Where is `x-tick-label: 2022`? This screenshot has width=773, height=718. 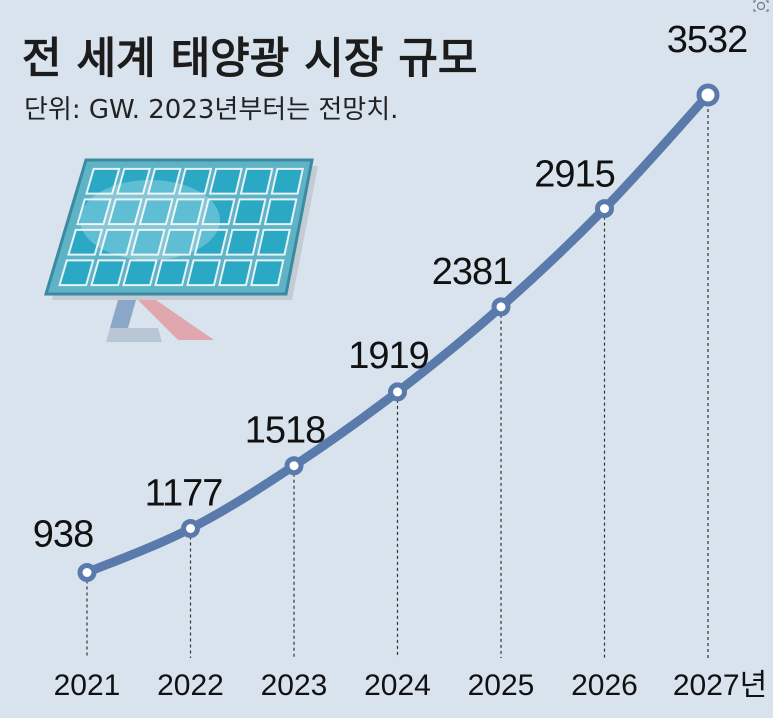 x-tick-label: 2022 is located at coordinates (190, 685).